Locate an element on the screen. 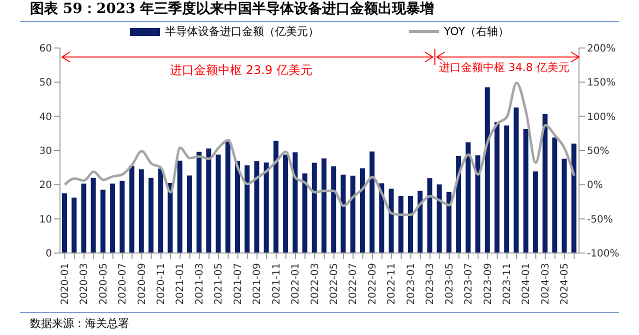 The height and width of the screenshot is (335, 639). y-tick-label: 60 is located at coordinates (45, 49).